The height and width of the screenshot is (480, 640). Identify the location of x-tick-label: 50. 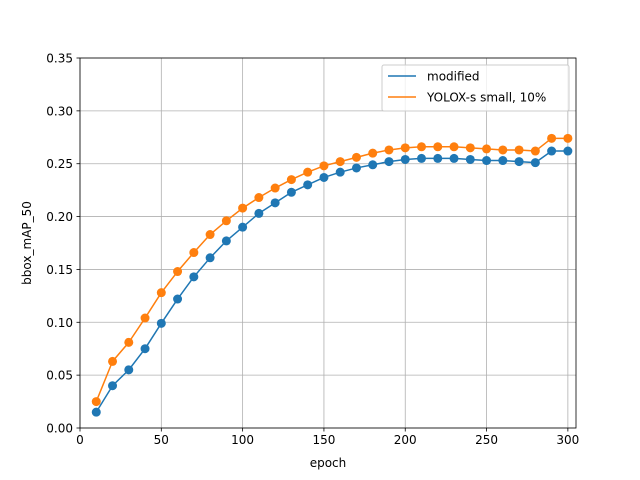
(161, 440).